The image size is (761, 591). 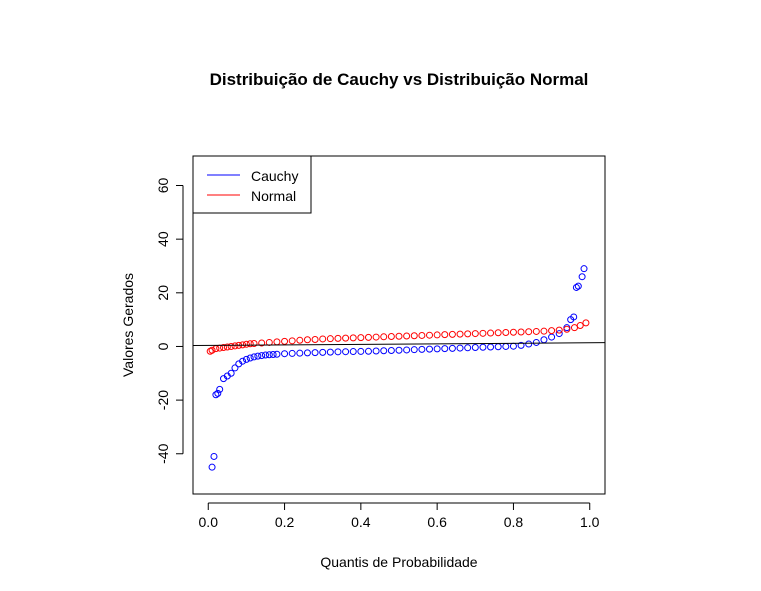 I want to click on legend-label-cauchy: Cauchy, so click(x=274, y=176).